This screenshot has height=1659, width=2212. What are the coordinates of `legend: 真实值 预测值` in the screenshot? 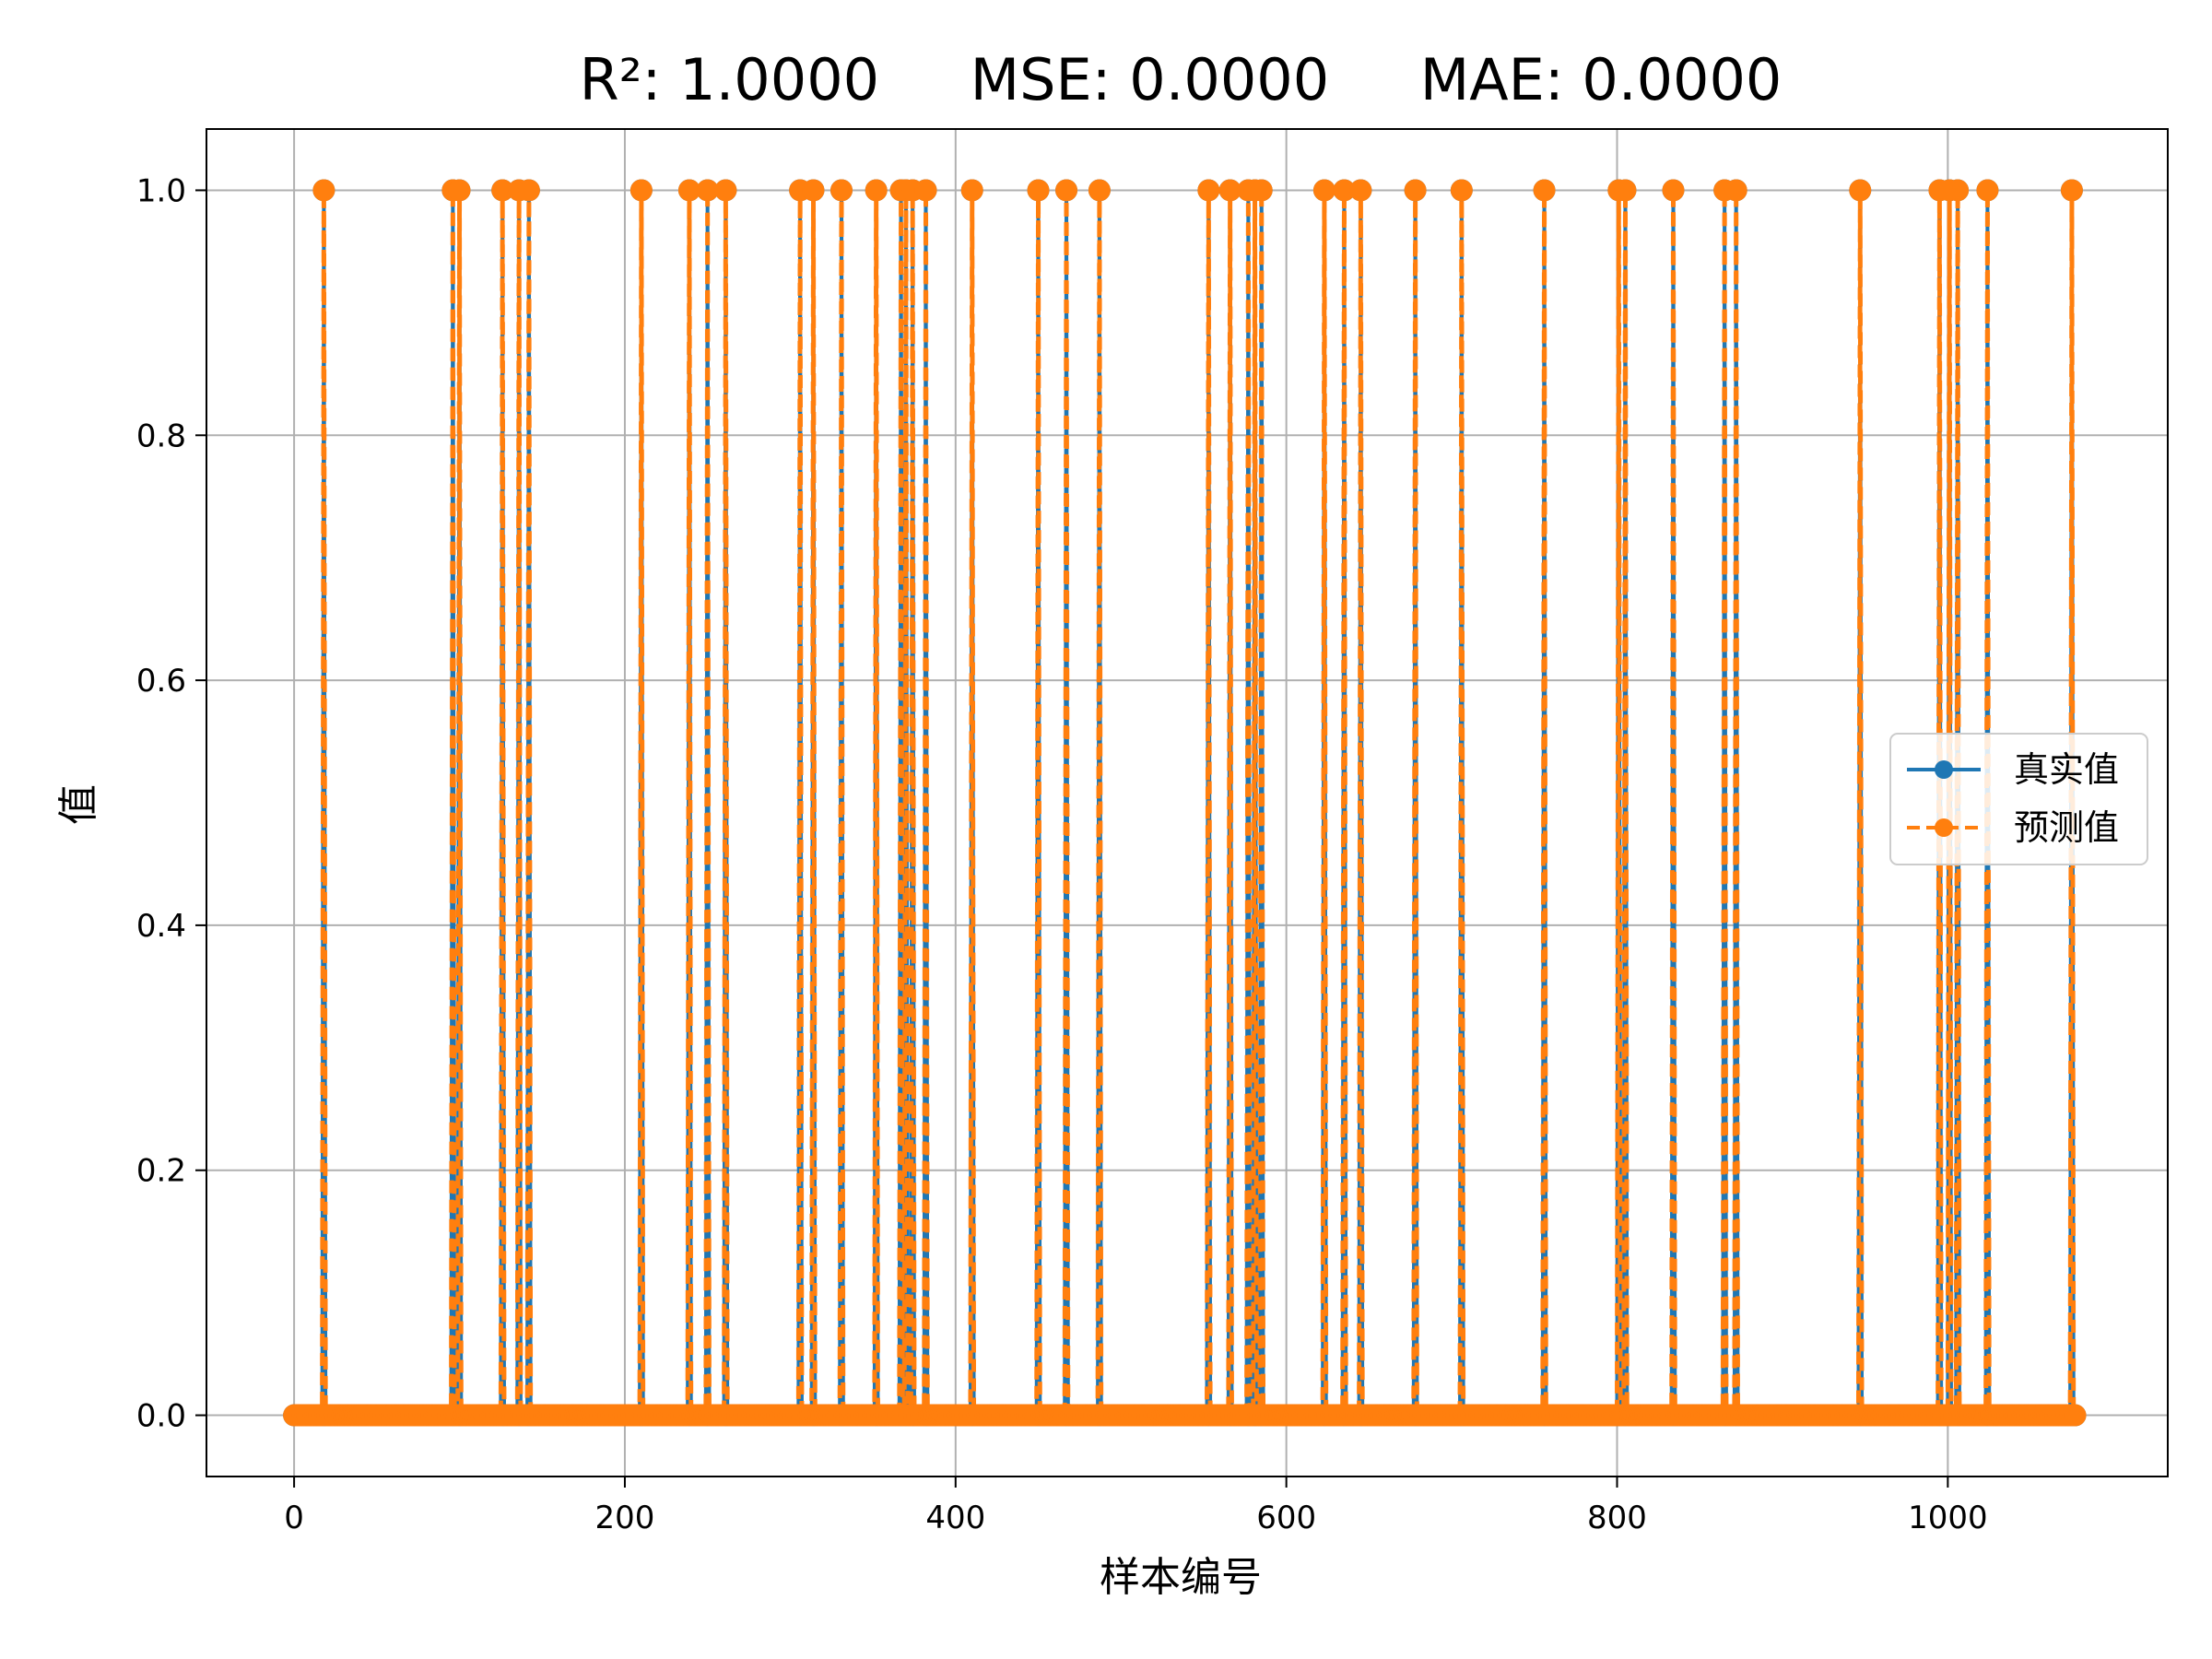 It's located at (2018, 799).